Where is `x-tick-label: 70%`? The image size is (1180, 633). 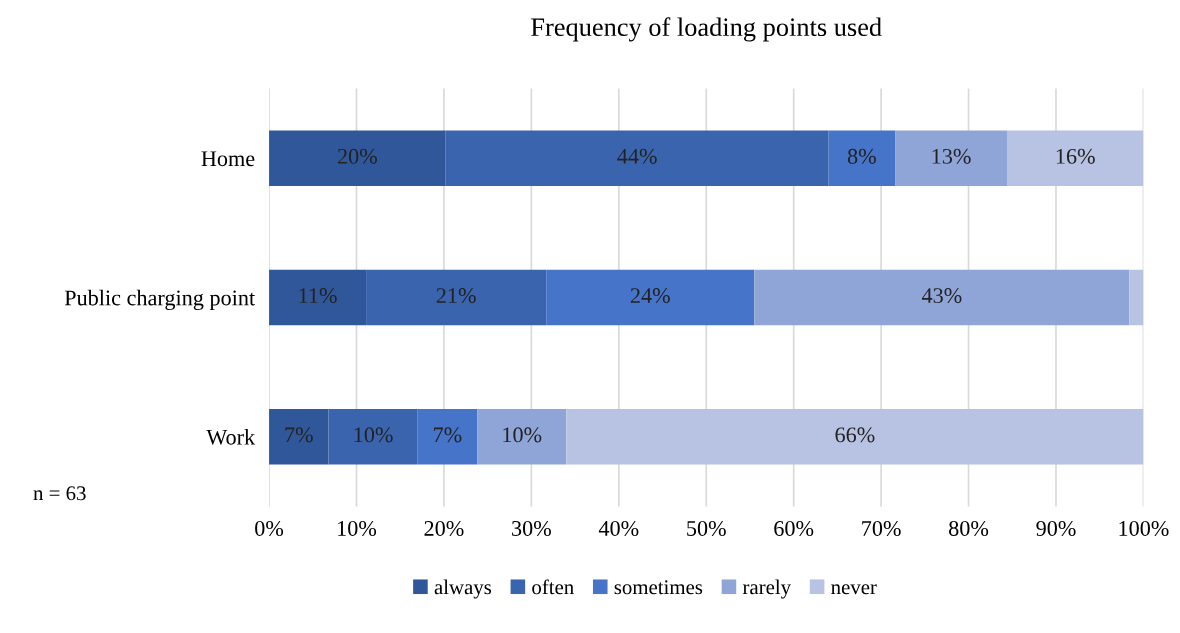
x-tick-label: 70% is located at coordinates (881, 528).